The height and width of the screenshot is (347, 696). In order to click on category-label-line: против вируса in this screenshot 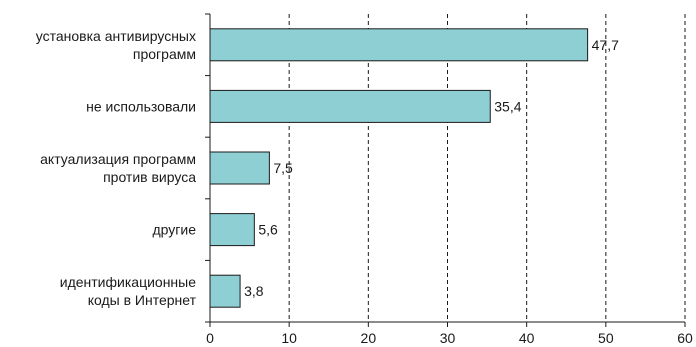, I will do `click(149, 177)`.